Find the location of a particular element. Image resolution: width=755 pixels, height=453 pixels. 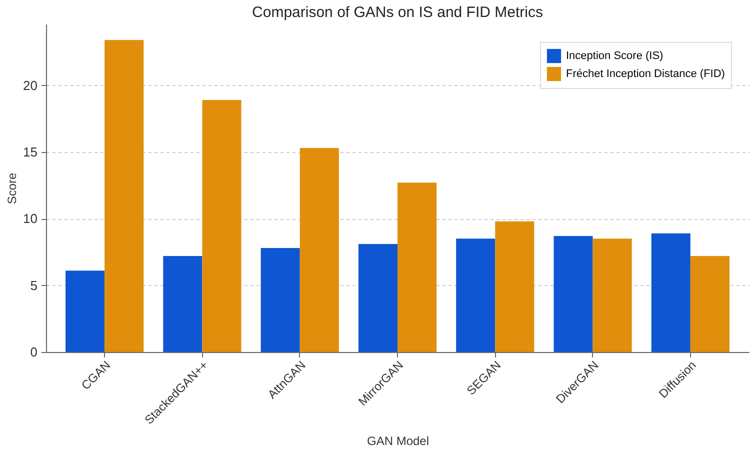

y-tick-label: 0 is located at coordinates (34, 352).